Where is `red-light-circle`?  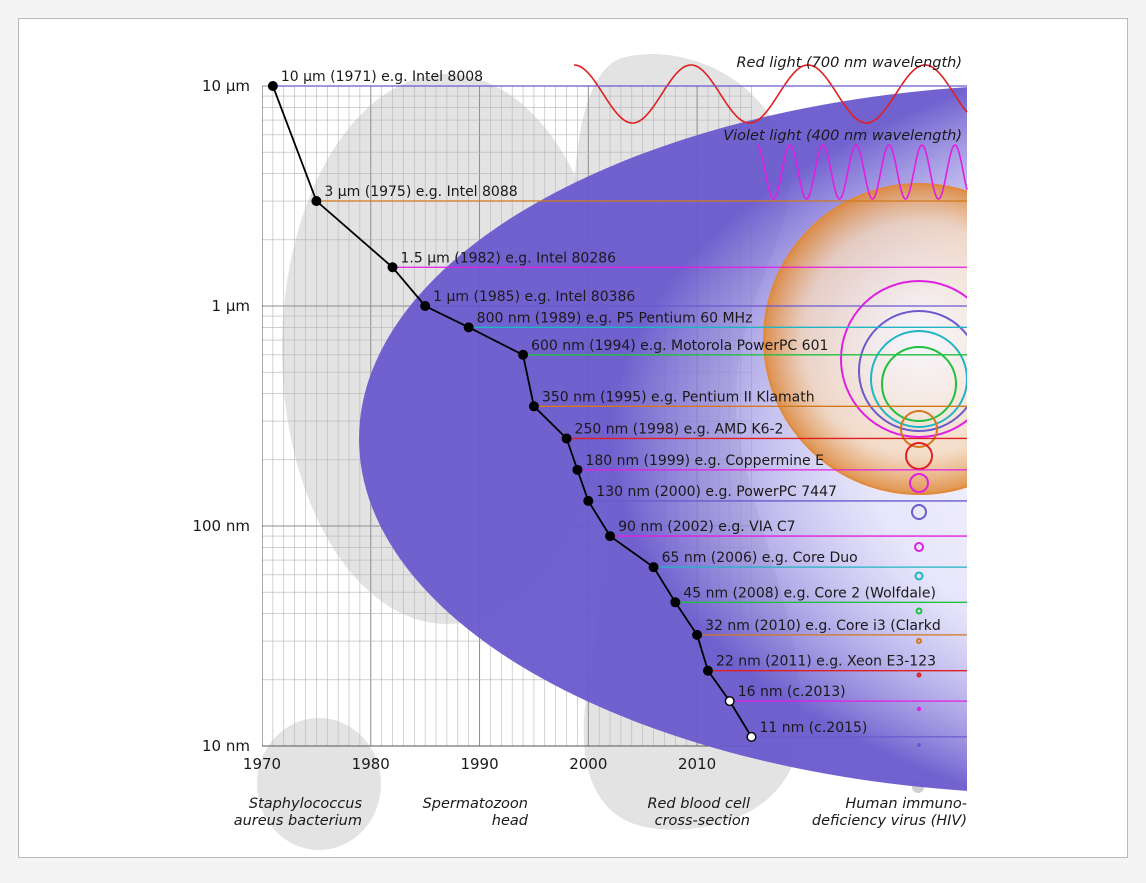 red-light-circle is located at coordinates (865, 339).